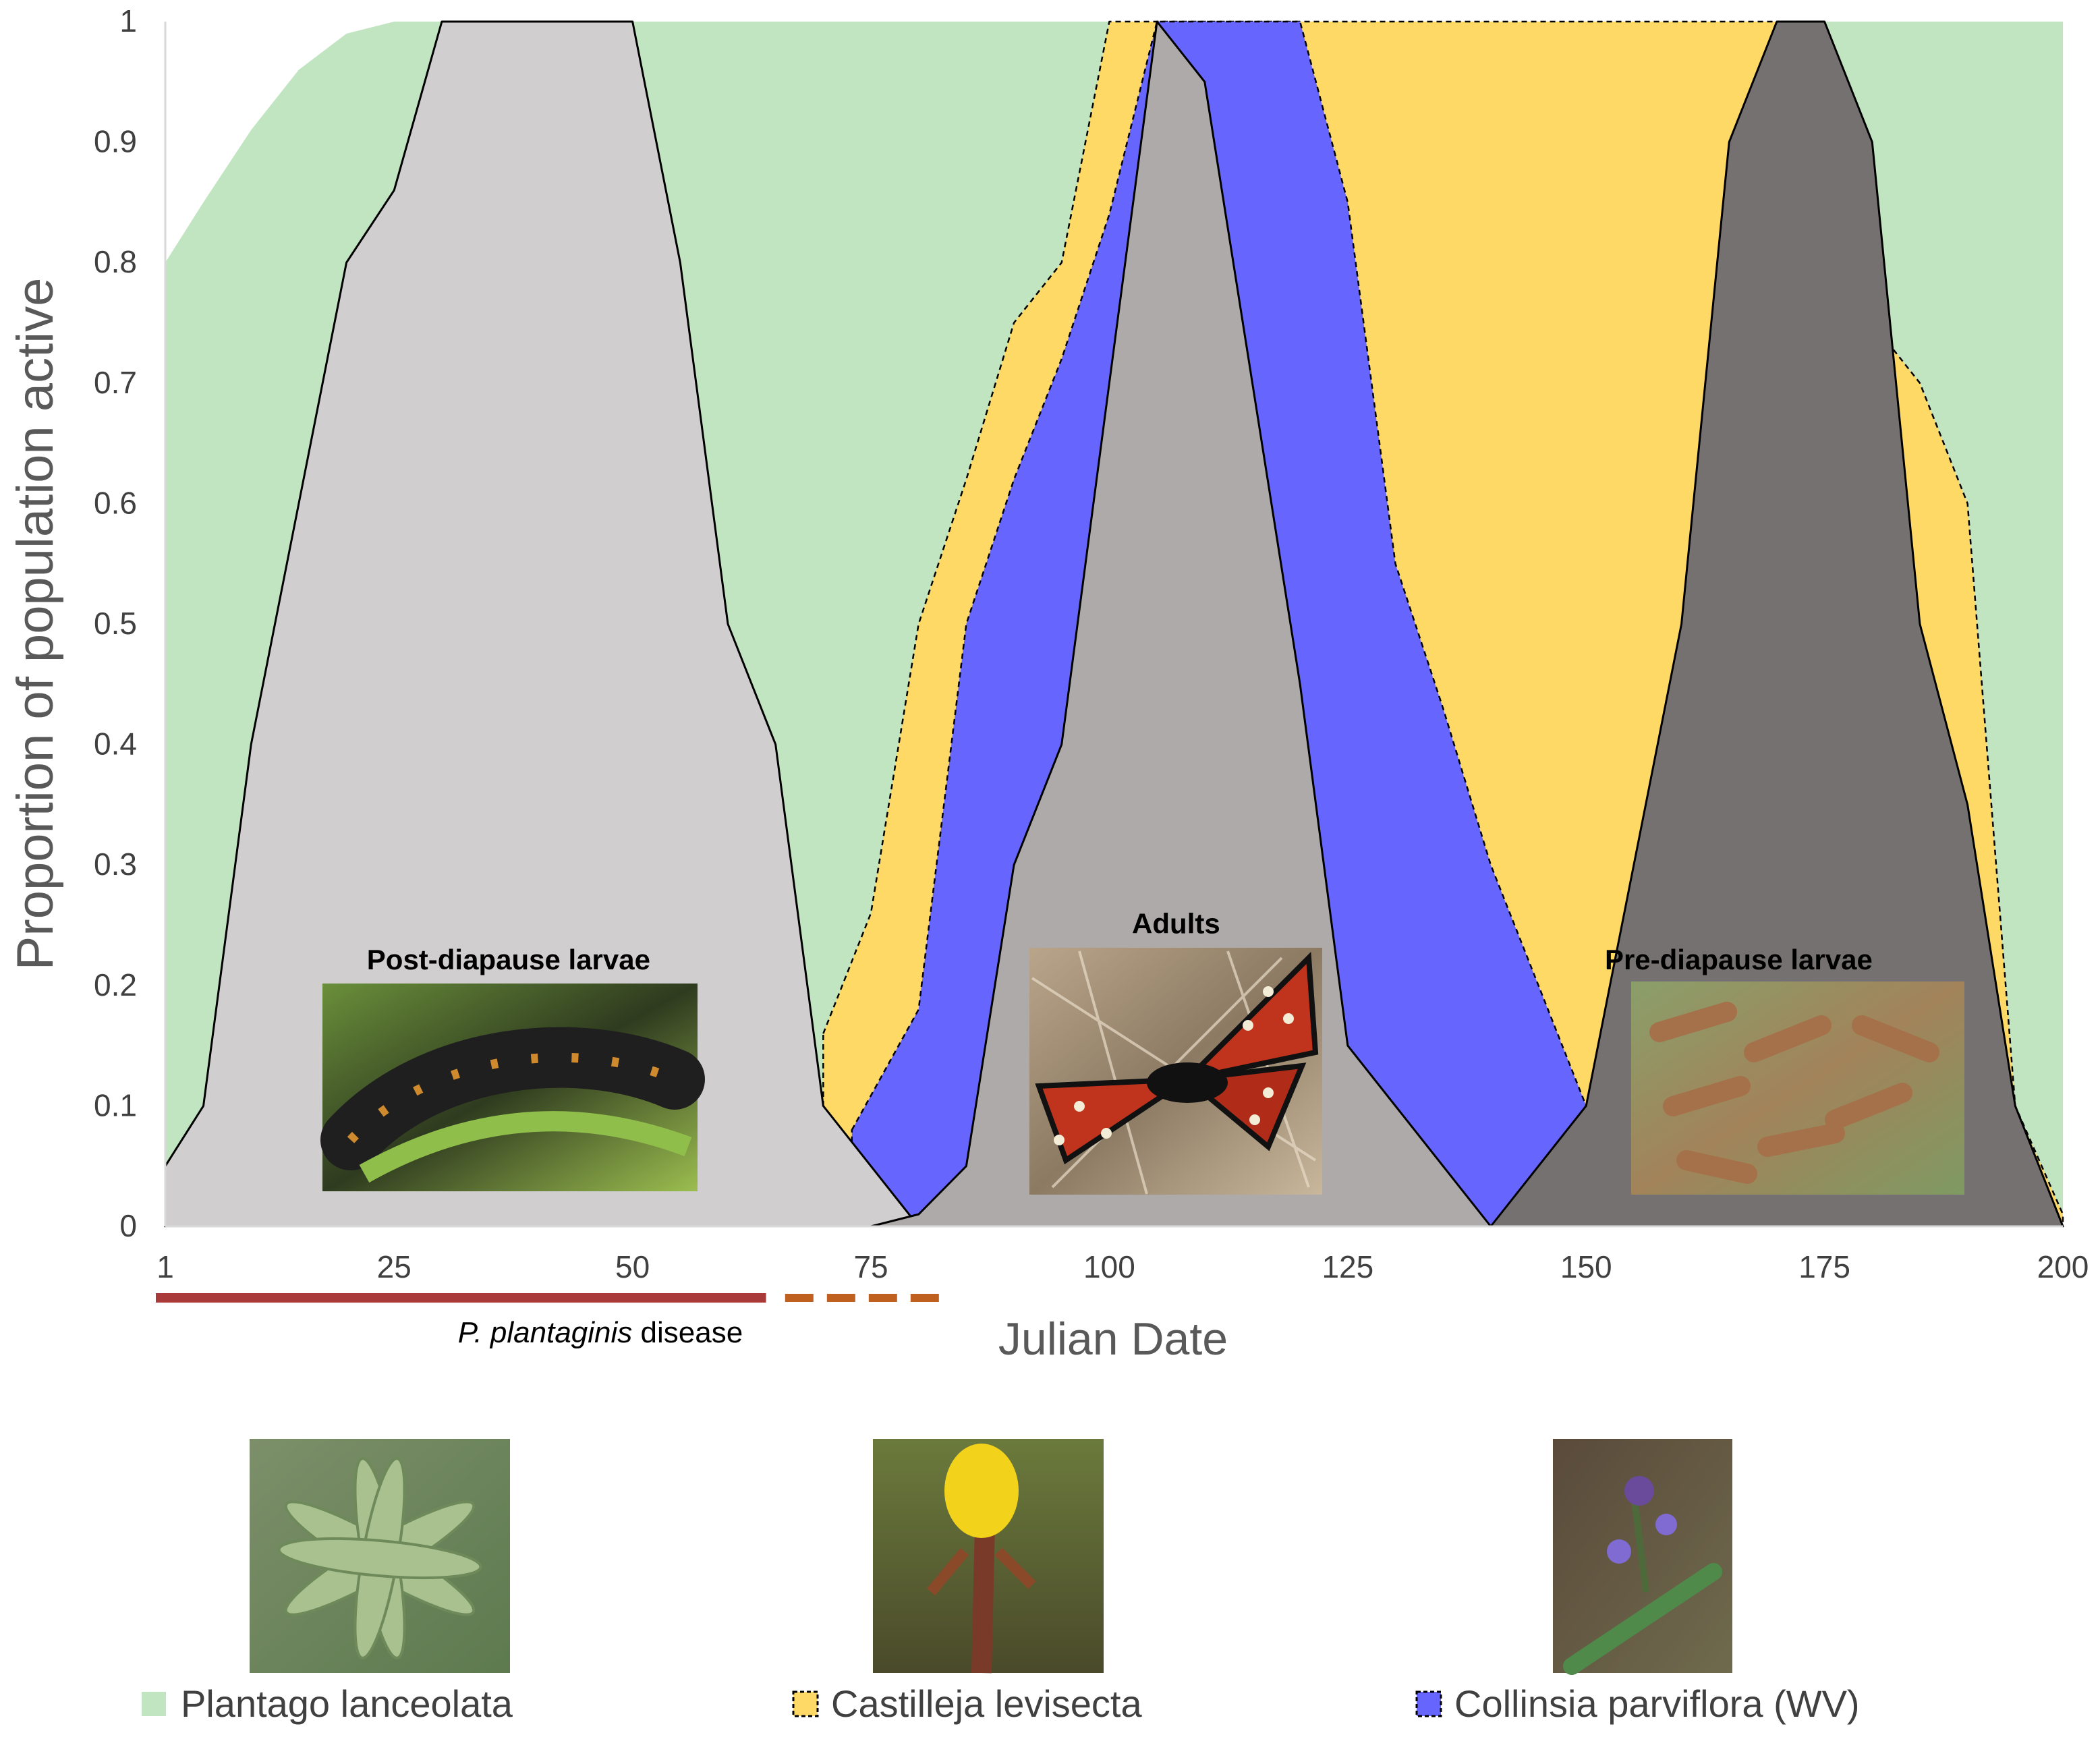 This screenshot has width=2100, height=1737. I want to click on y-tick-label: 1, so click(128, 20).